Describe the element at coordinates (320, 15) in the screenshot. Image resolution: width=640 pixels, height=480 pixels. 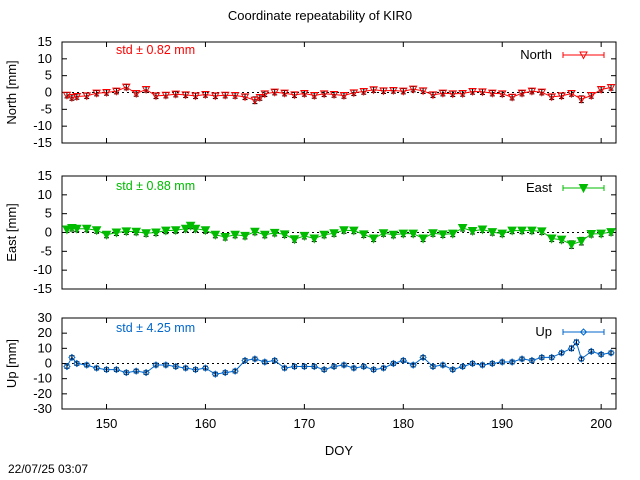
I see `chart-title: Coordinate repeatability of KIR0` at that location.